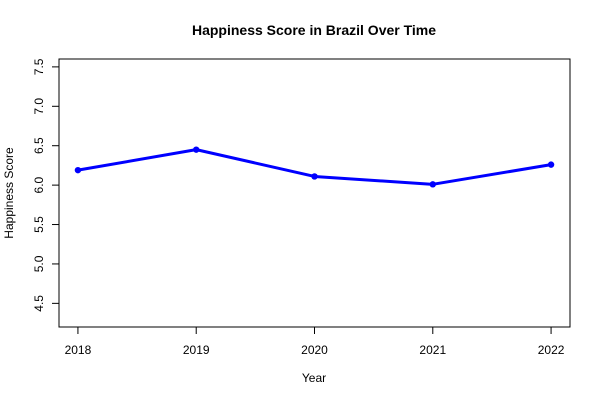 The image size is (600, 400). What do you see at coordinates (314, 30) in the screenshot?
I see `chart-title: Happiness Score in Brazil Over Time` at bounding box center [314, 30].